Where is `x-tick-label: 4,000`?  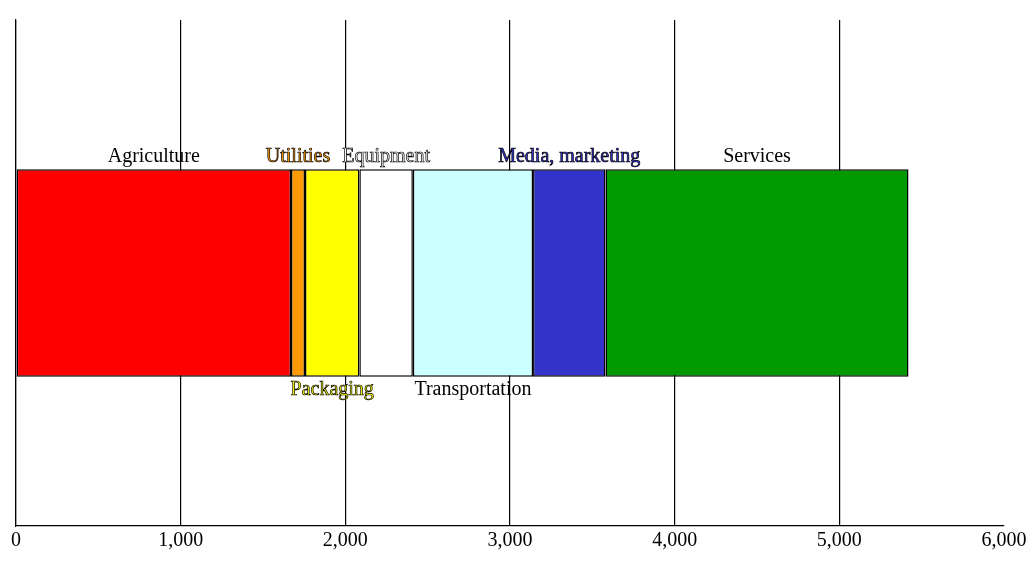 x-tick-label: 4,000 is located at coordinates (675, 539).